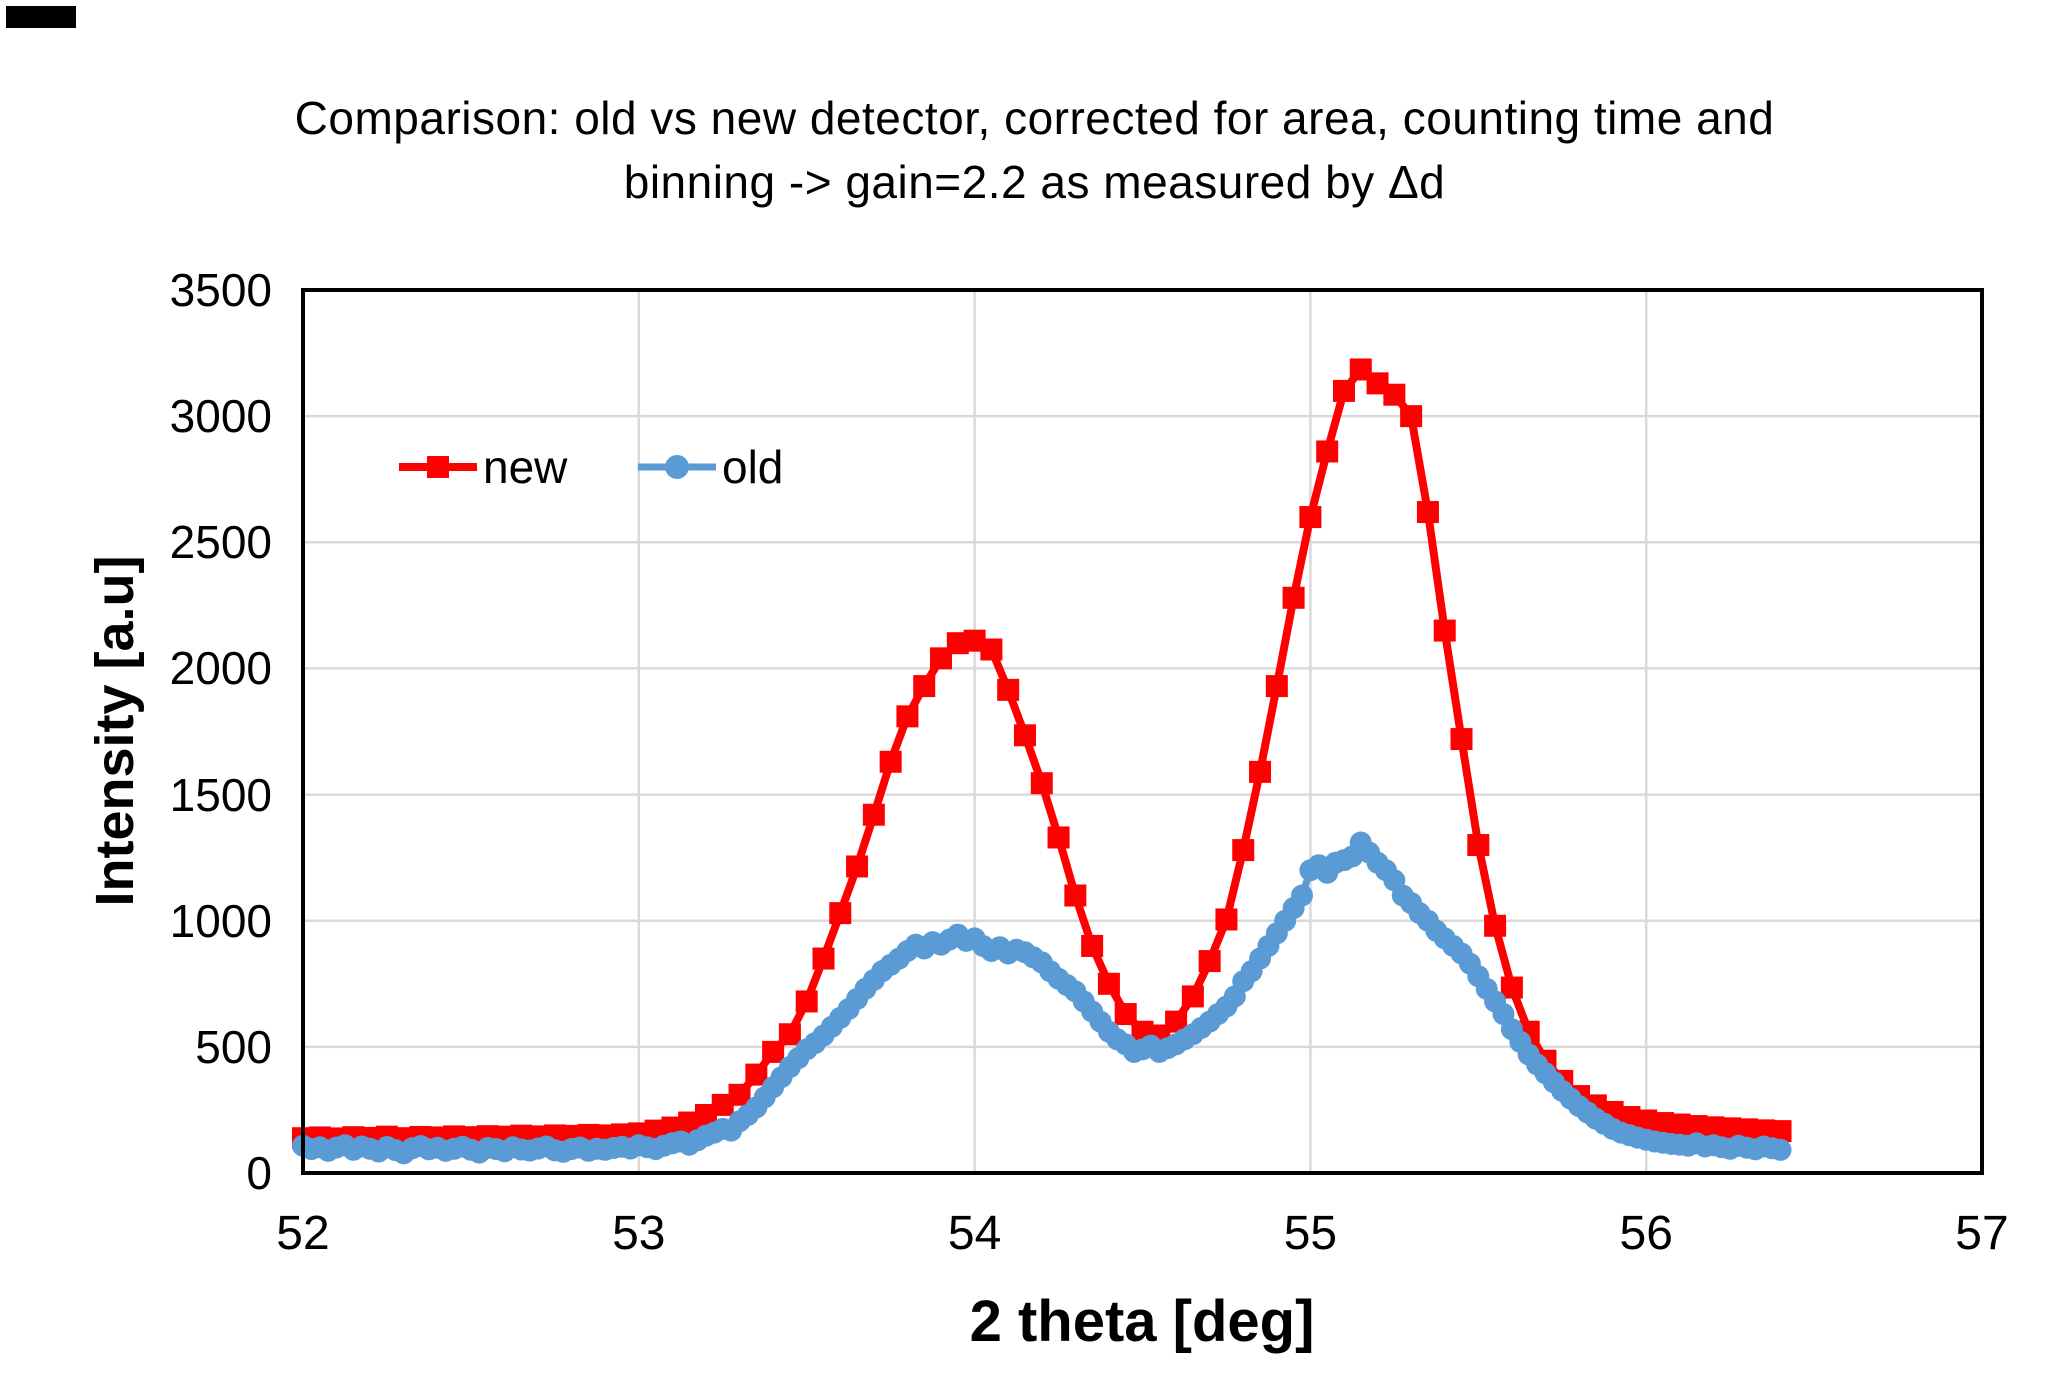  Describe the element at coordinates (220, 542) in the screenshot. I see `y-tick-label: 2500` at that location.